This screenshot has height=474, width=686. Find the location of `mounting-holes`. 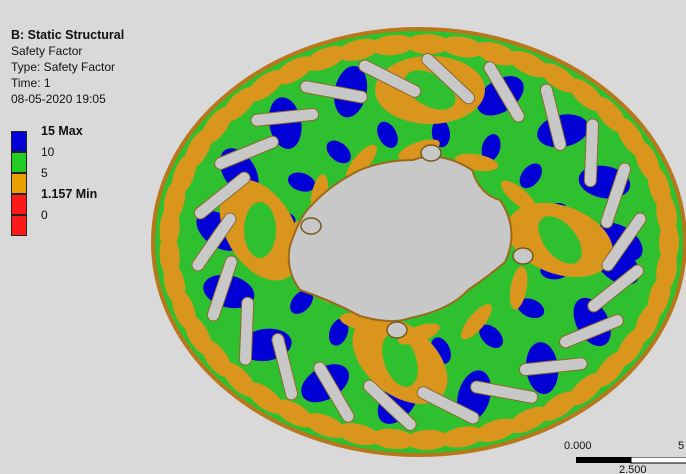

mounting-holes is located at coordinates (417, 241).